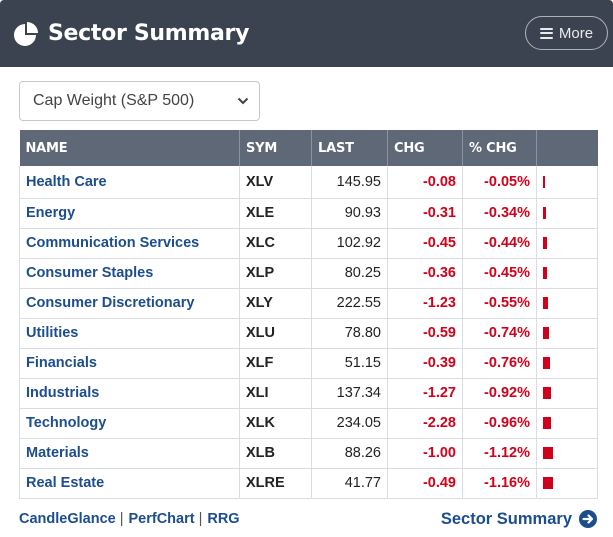  Describe the element at coordinates (425, 393) in the screenshot. I see `sector-change: -1.27` at that location.